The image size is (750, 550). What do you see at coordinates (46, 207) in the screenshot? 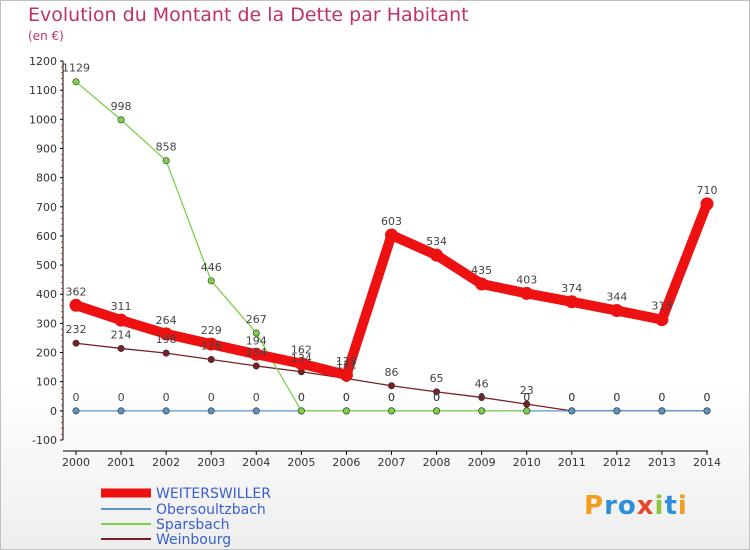
I see `y-tick-label: 700` at bounding box center [46, 207].